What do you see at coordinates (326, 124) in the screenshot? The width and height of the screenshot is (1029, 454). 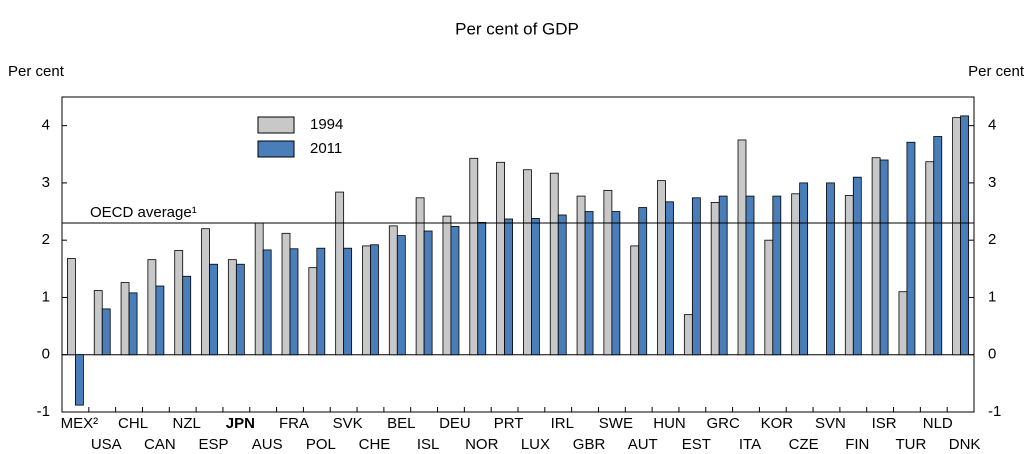 I see `legend-label: 1994` at bounding box center [326, 124].